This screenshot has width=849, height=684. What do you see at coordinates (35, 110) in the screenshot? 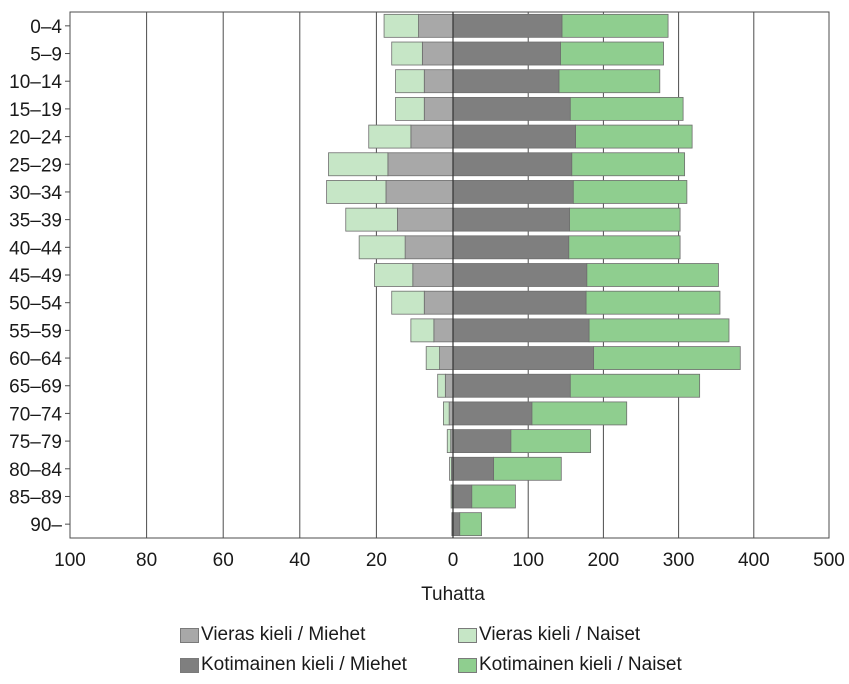
I see `age-label-3: 15–19` at bounding box center [35, 110].